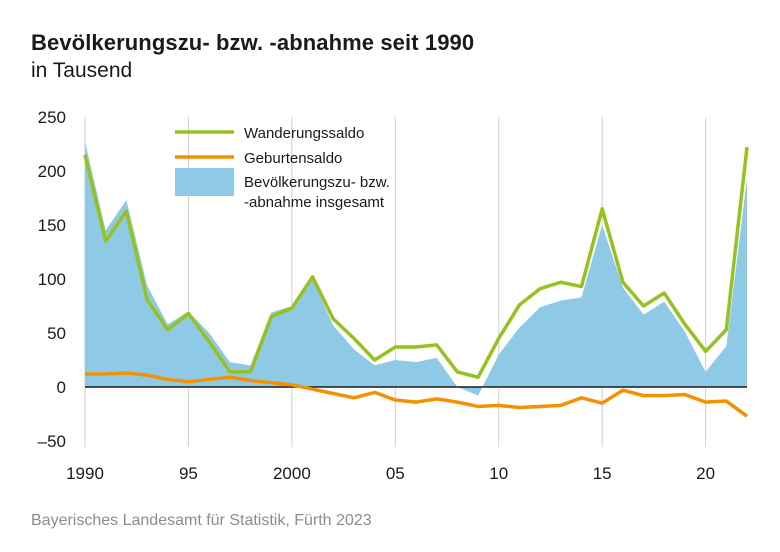 The image size is (780, 552). What do you see at coordinates (292, 473) in the screenshot?
I see `x-tick-label-2000: 2000` at bounding box center [292, 473].